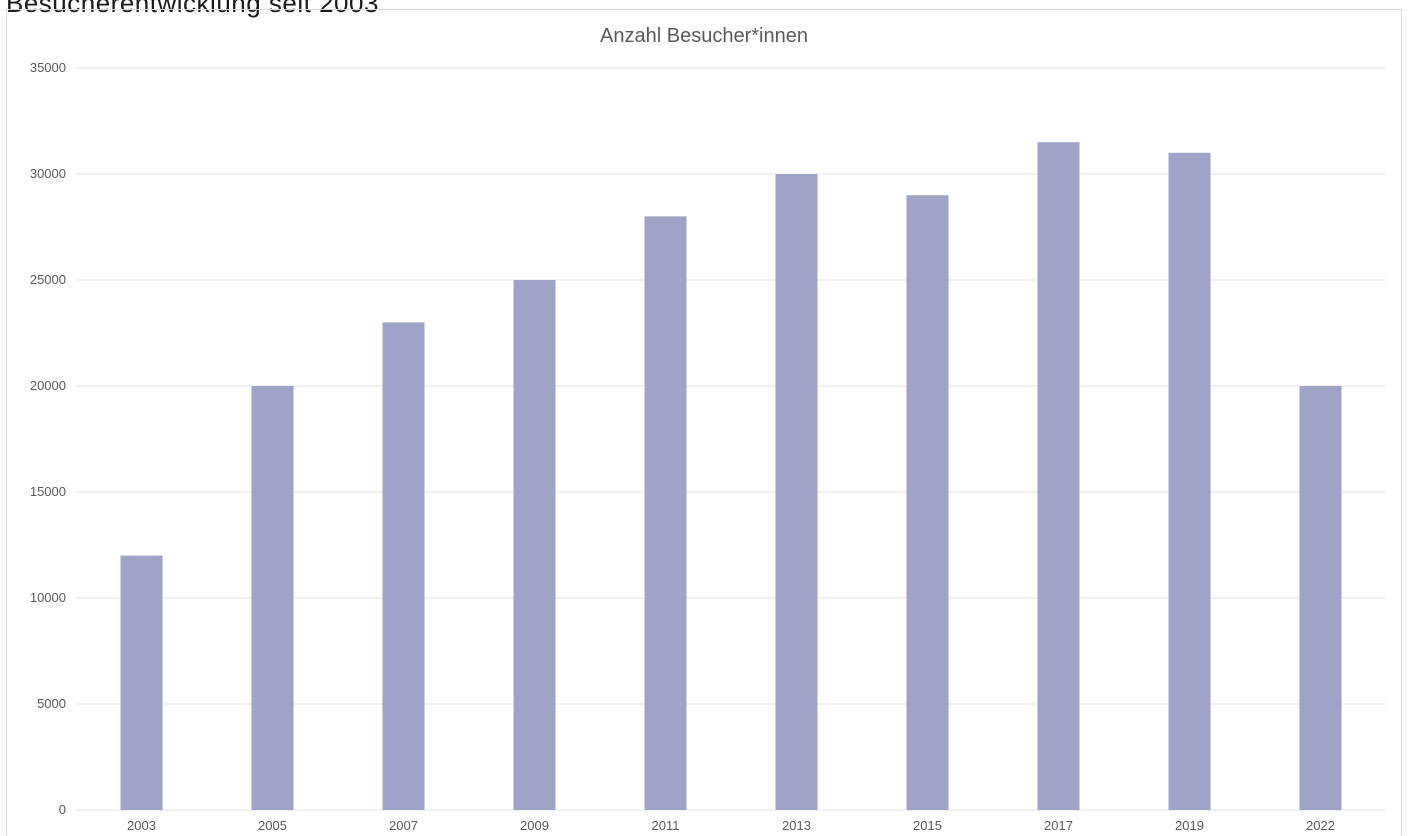 The height and width of the screenshot is (836, 1408). I want to click on x-tick-label: 2007, so click(403, 825).